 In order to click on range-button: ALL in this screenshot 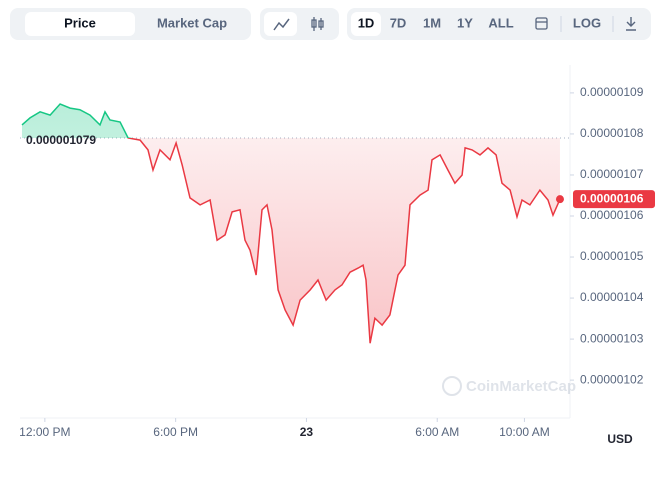, I will do `click(500, 22)`.